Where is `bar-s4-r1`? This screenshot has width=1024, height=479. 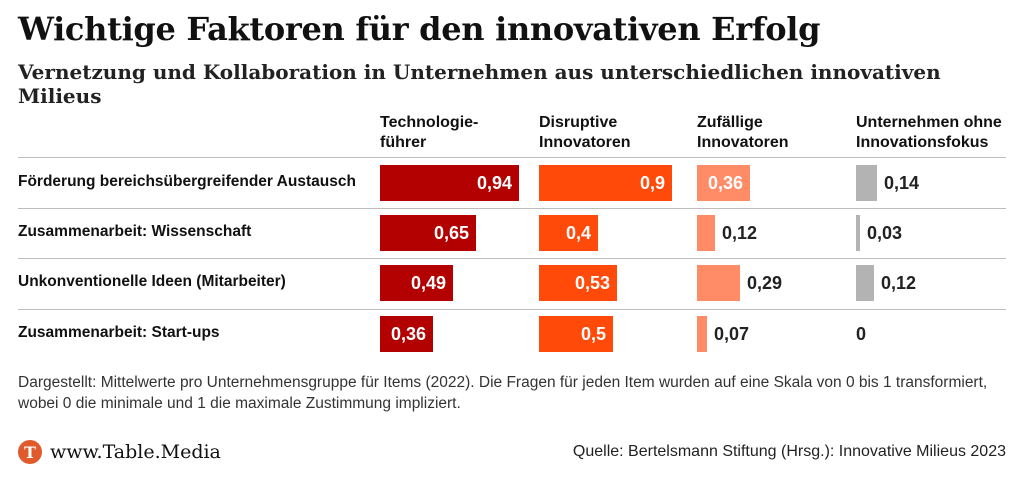 bar-s4-r1 is located at coordinates (866, 183).